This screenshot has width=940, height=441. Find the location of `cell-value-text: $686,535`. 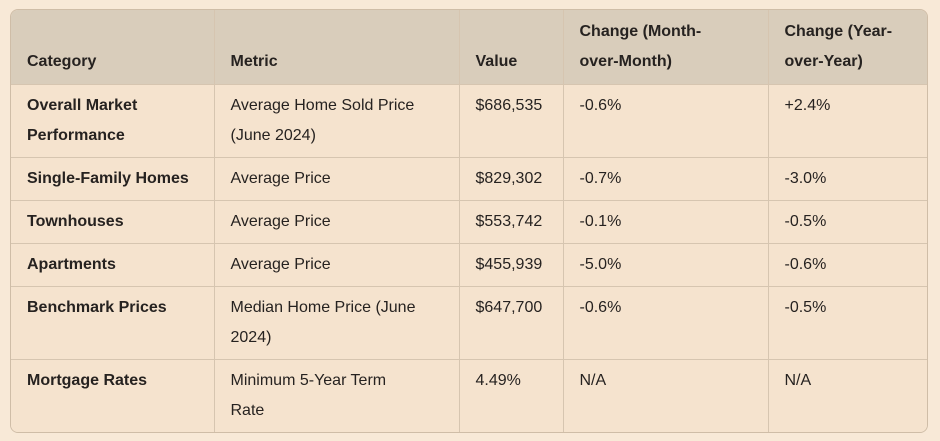

cell-value-text: $686,535 is located at coordinates (509, 105).